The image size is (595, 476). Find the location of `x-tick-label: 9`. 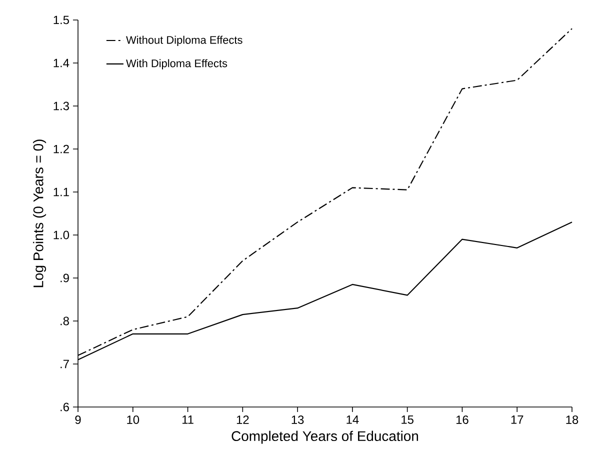

x-tick-label: 9 is located at coordinates (78, 420).